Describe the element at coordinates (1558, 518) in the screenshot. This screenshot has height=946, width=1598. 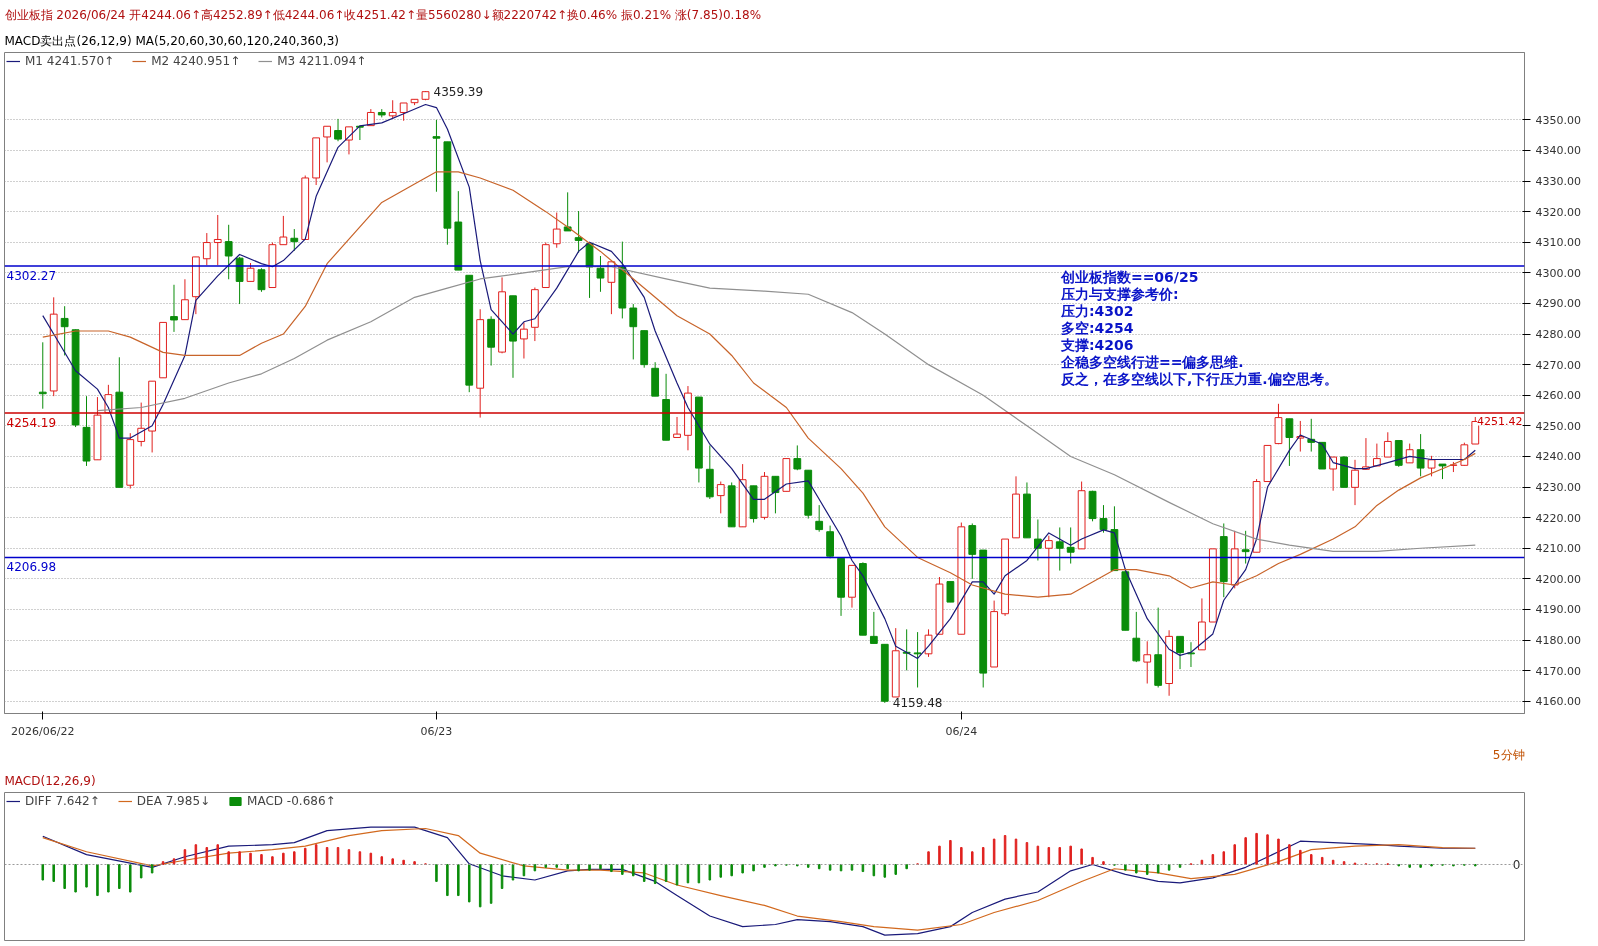
I see `y-tick-label: 4220.00` at that location.